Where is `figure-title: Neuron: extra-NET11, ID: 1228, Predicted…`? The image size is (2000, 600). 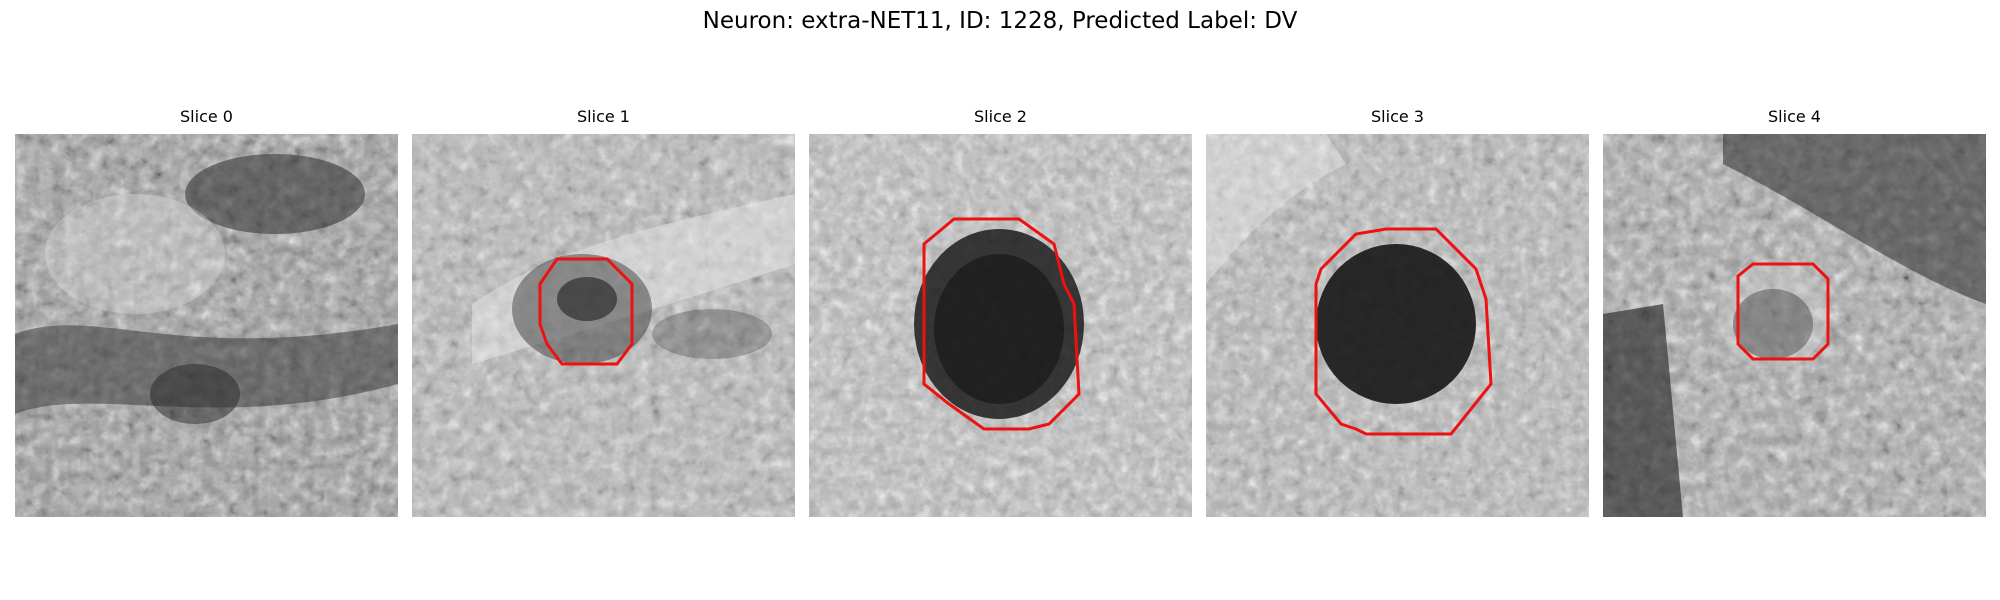 figure-title: Neuron: extra-NET11, ID: 1228, Predicted… is located at coordinates (1000, 21).